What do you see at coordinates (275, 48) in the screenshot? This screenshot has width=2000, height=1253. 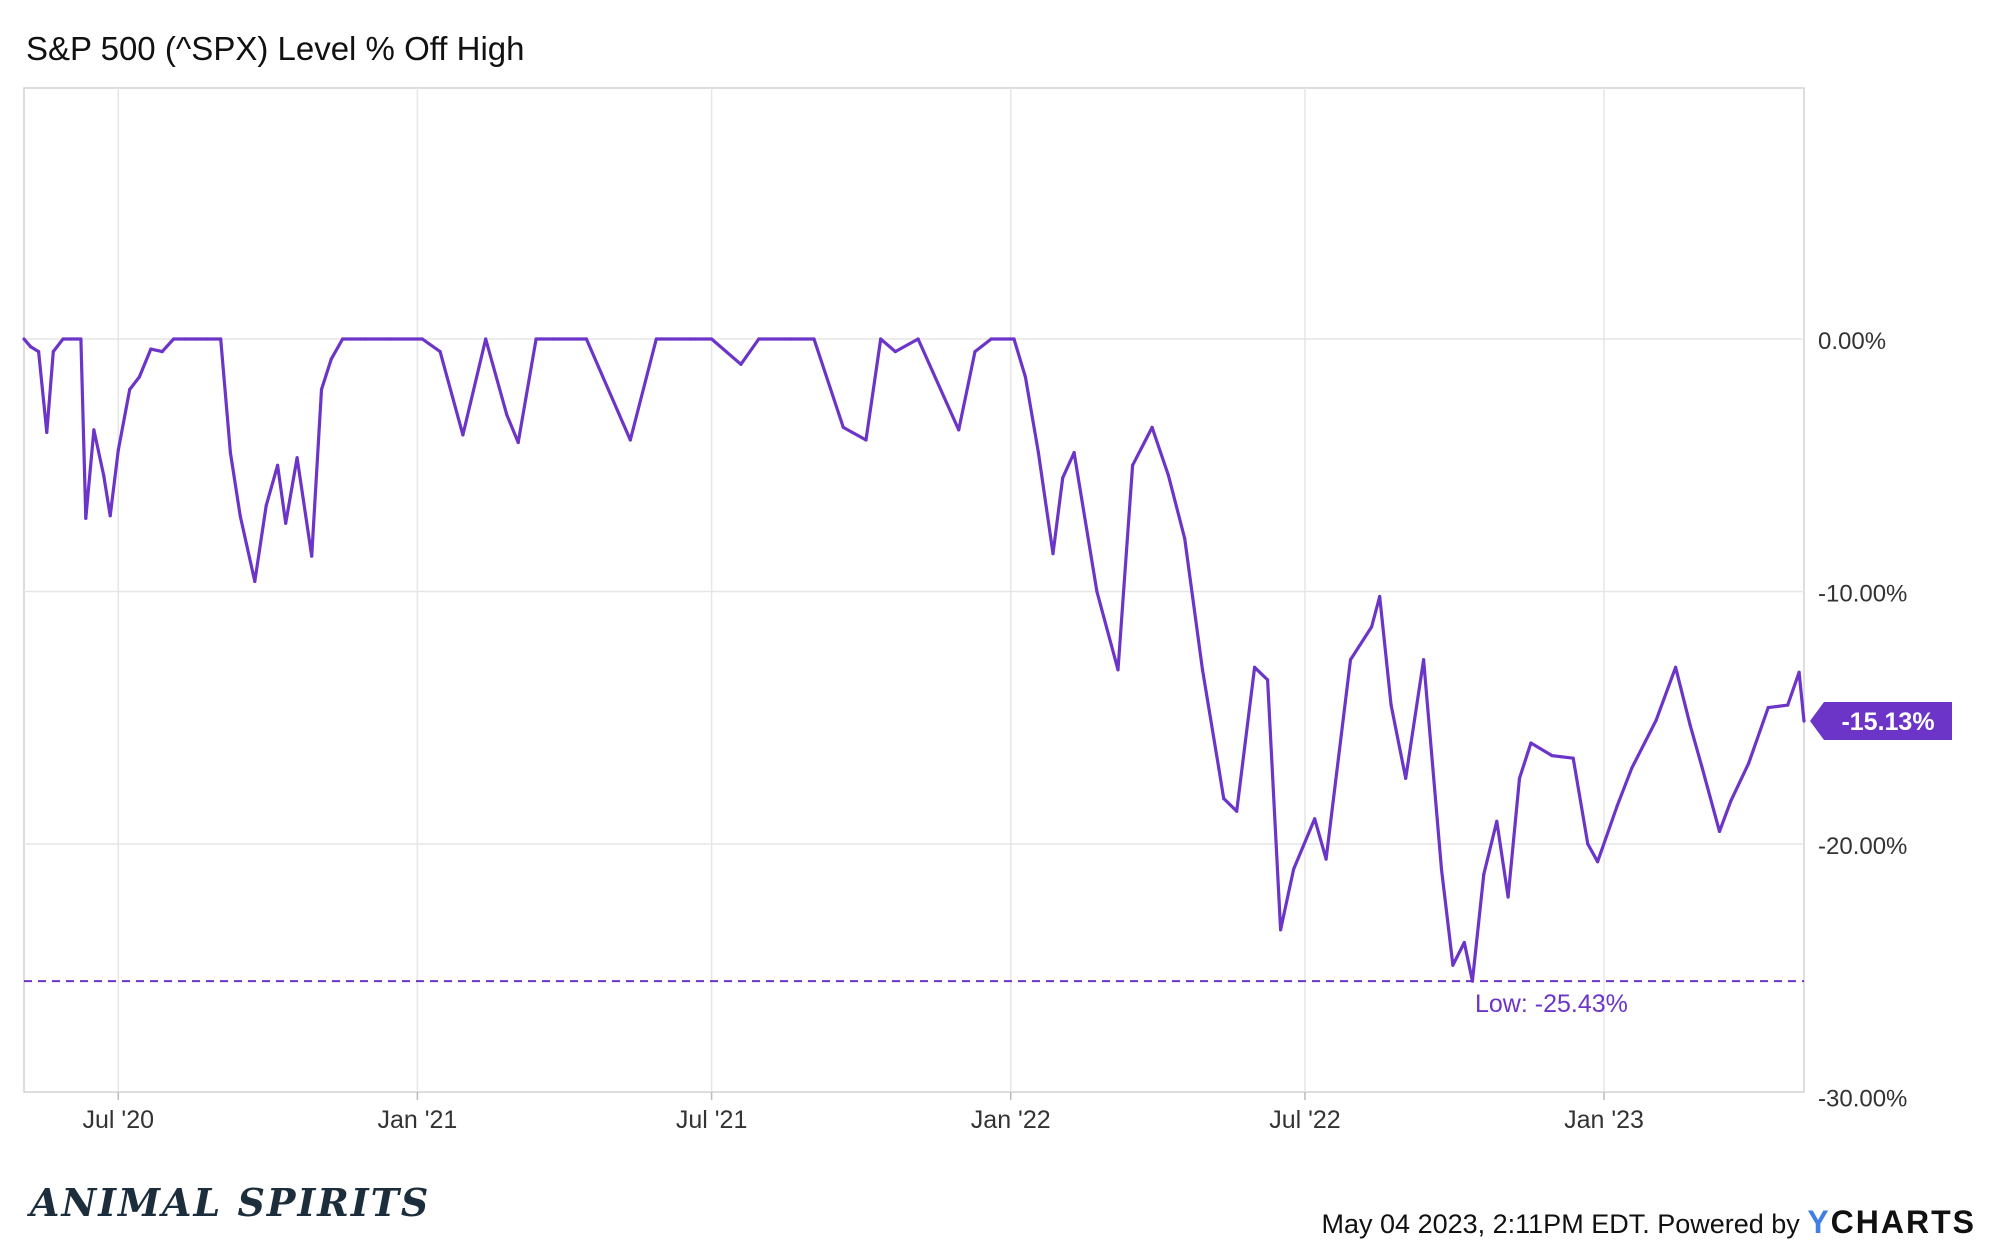 I see `chart-title: S&P 500 (^SPX) Level % Off High` at bounding box center [275, 48].